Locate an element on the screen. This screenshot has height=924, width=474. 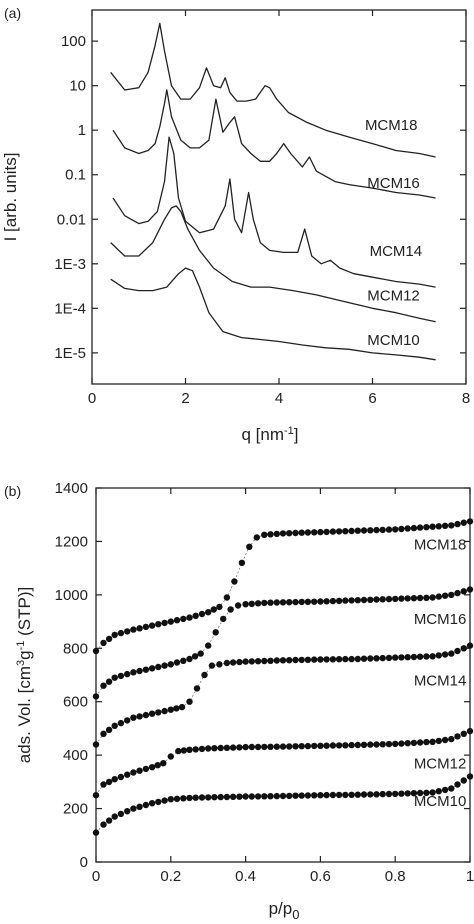
b-y-tick-label: 1400 is located at coordinates (71, 488).